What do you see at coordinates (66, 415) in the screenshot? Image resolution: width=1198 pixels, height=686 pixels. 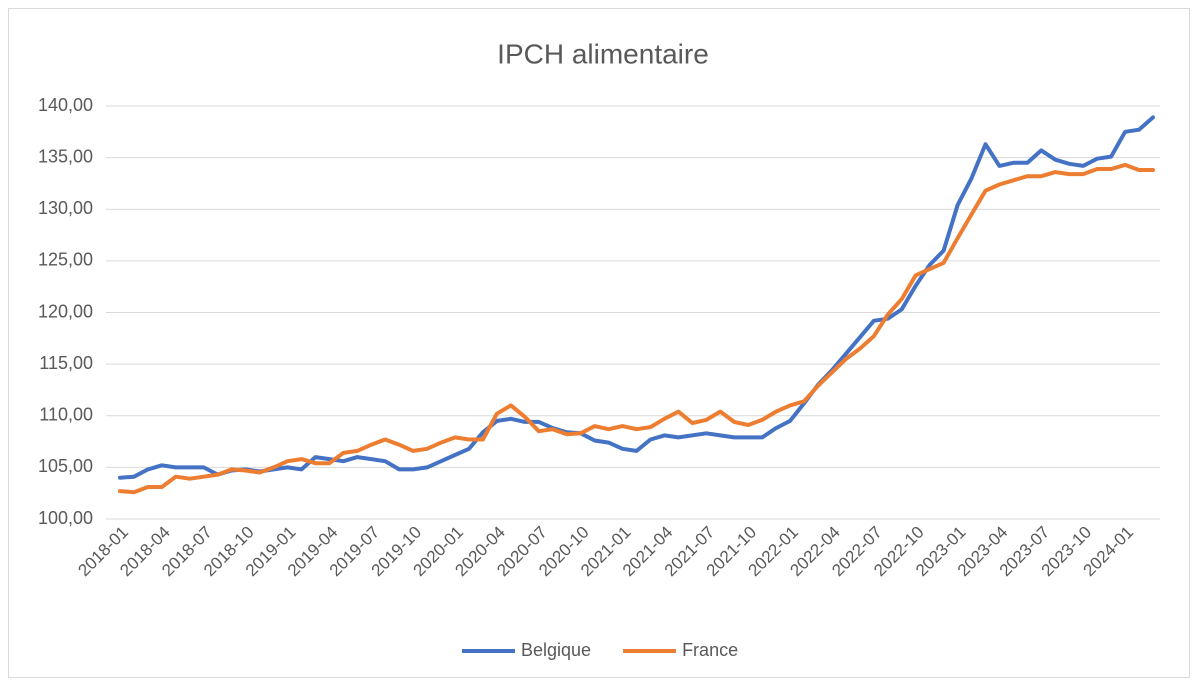 I see `y-tick-label: 110,00` at bounding box center [66, 415].